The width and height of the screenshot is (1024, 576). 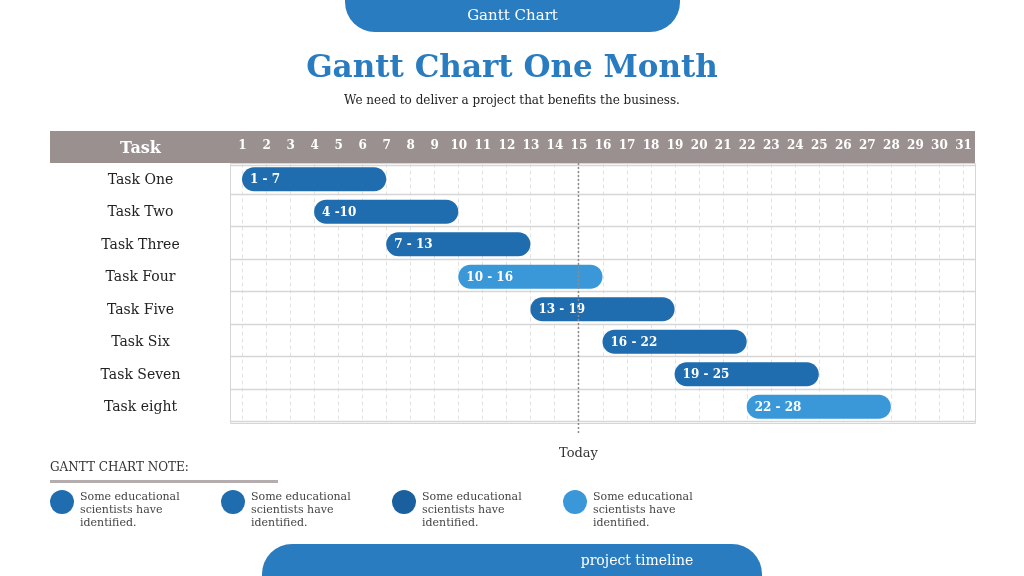 What do you see at coordinates (699, 144) in the screenshot?
I see `x-tick-label: 20` at bounding box center [699, 144].